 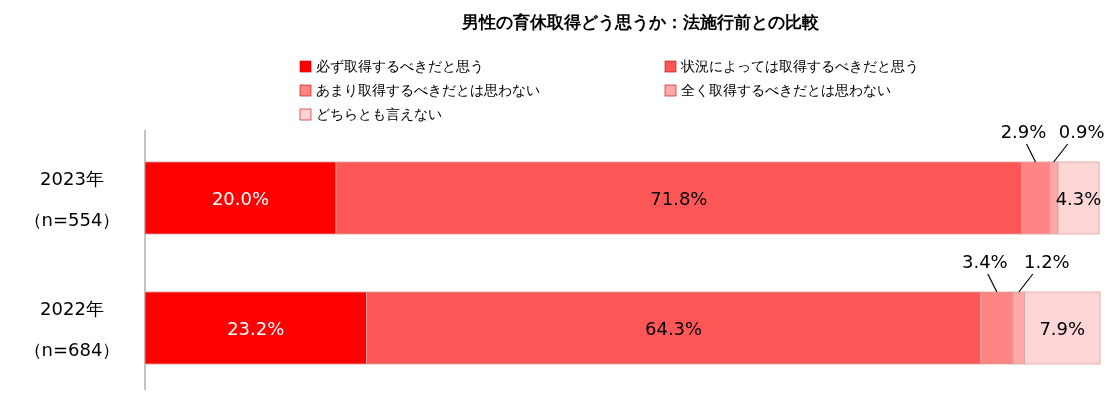 What do you see at coordinates (1078, 198) in the screenshot?
I see `data-label: 4.3%` at bounding box center [1078, 198].